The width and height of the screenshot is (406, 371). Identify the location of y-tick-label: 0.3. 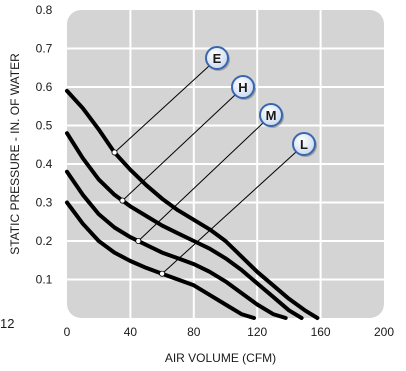
(44, 203).